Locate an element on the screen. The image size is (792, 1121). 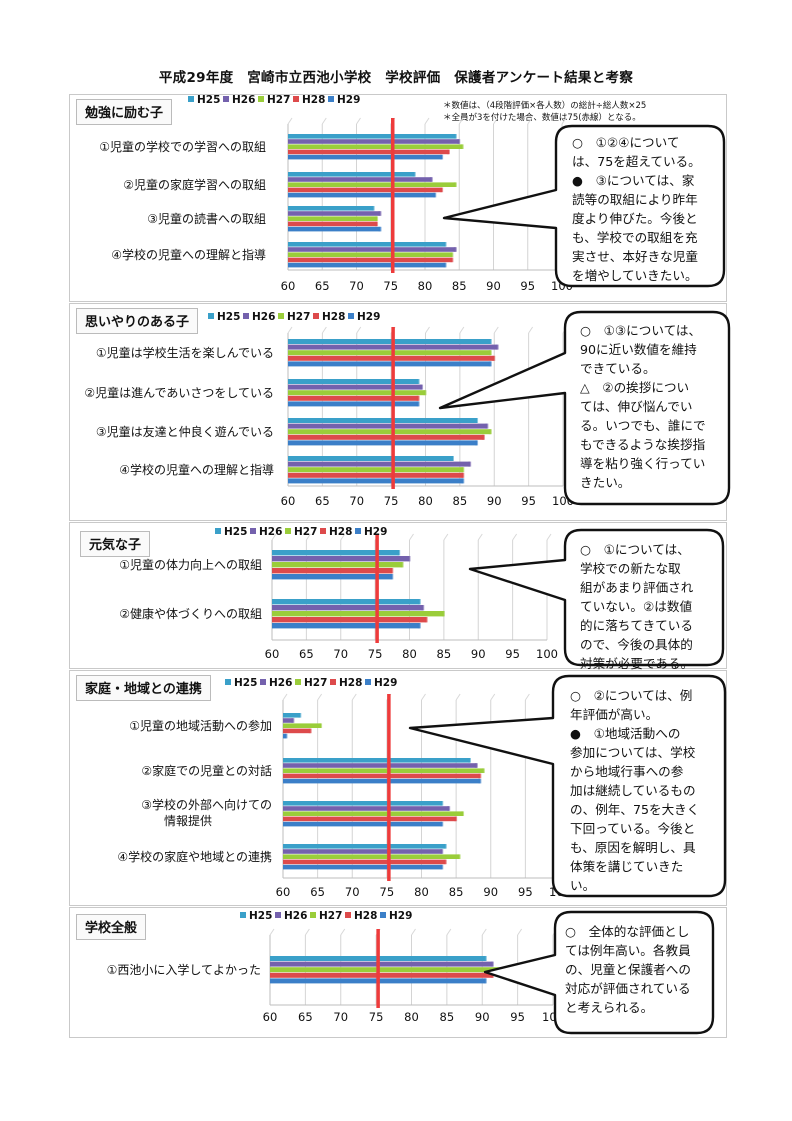
section-title: 学校全般 is located at coordinates (111, 927).